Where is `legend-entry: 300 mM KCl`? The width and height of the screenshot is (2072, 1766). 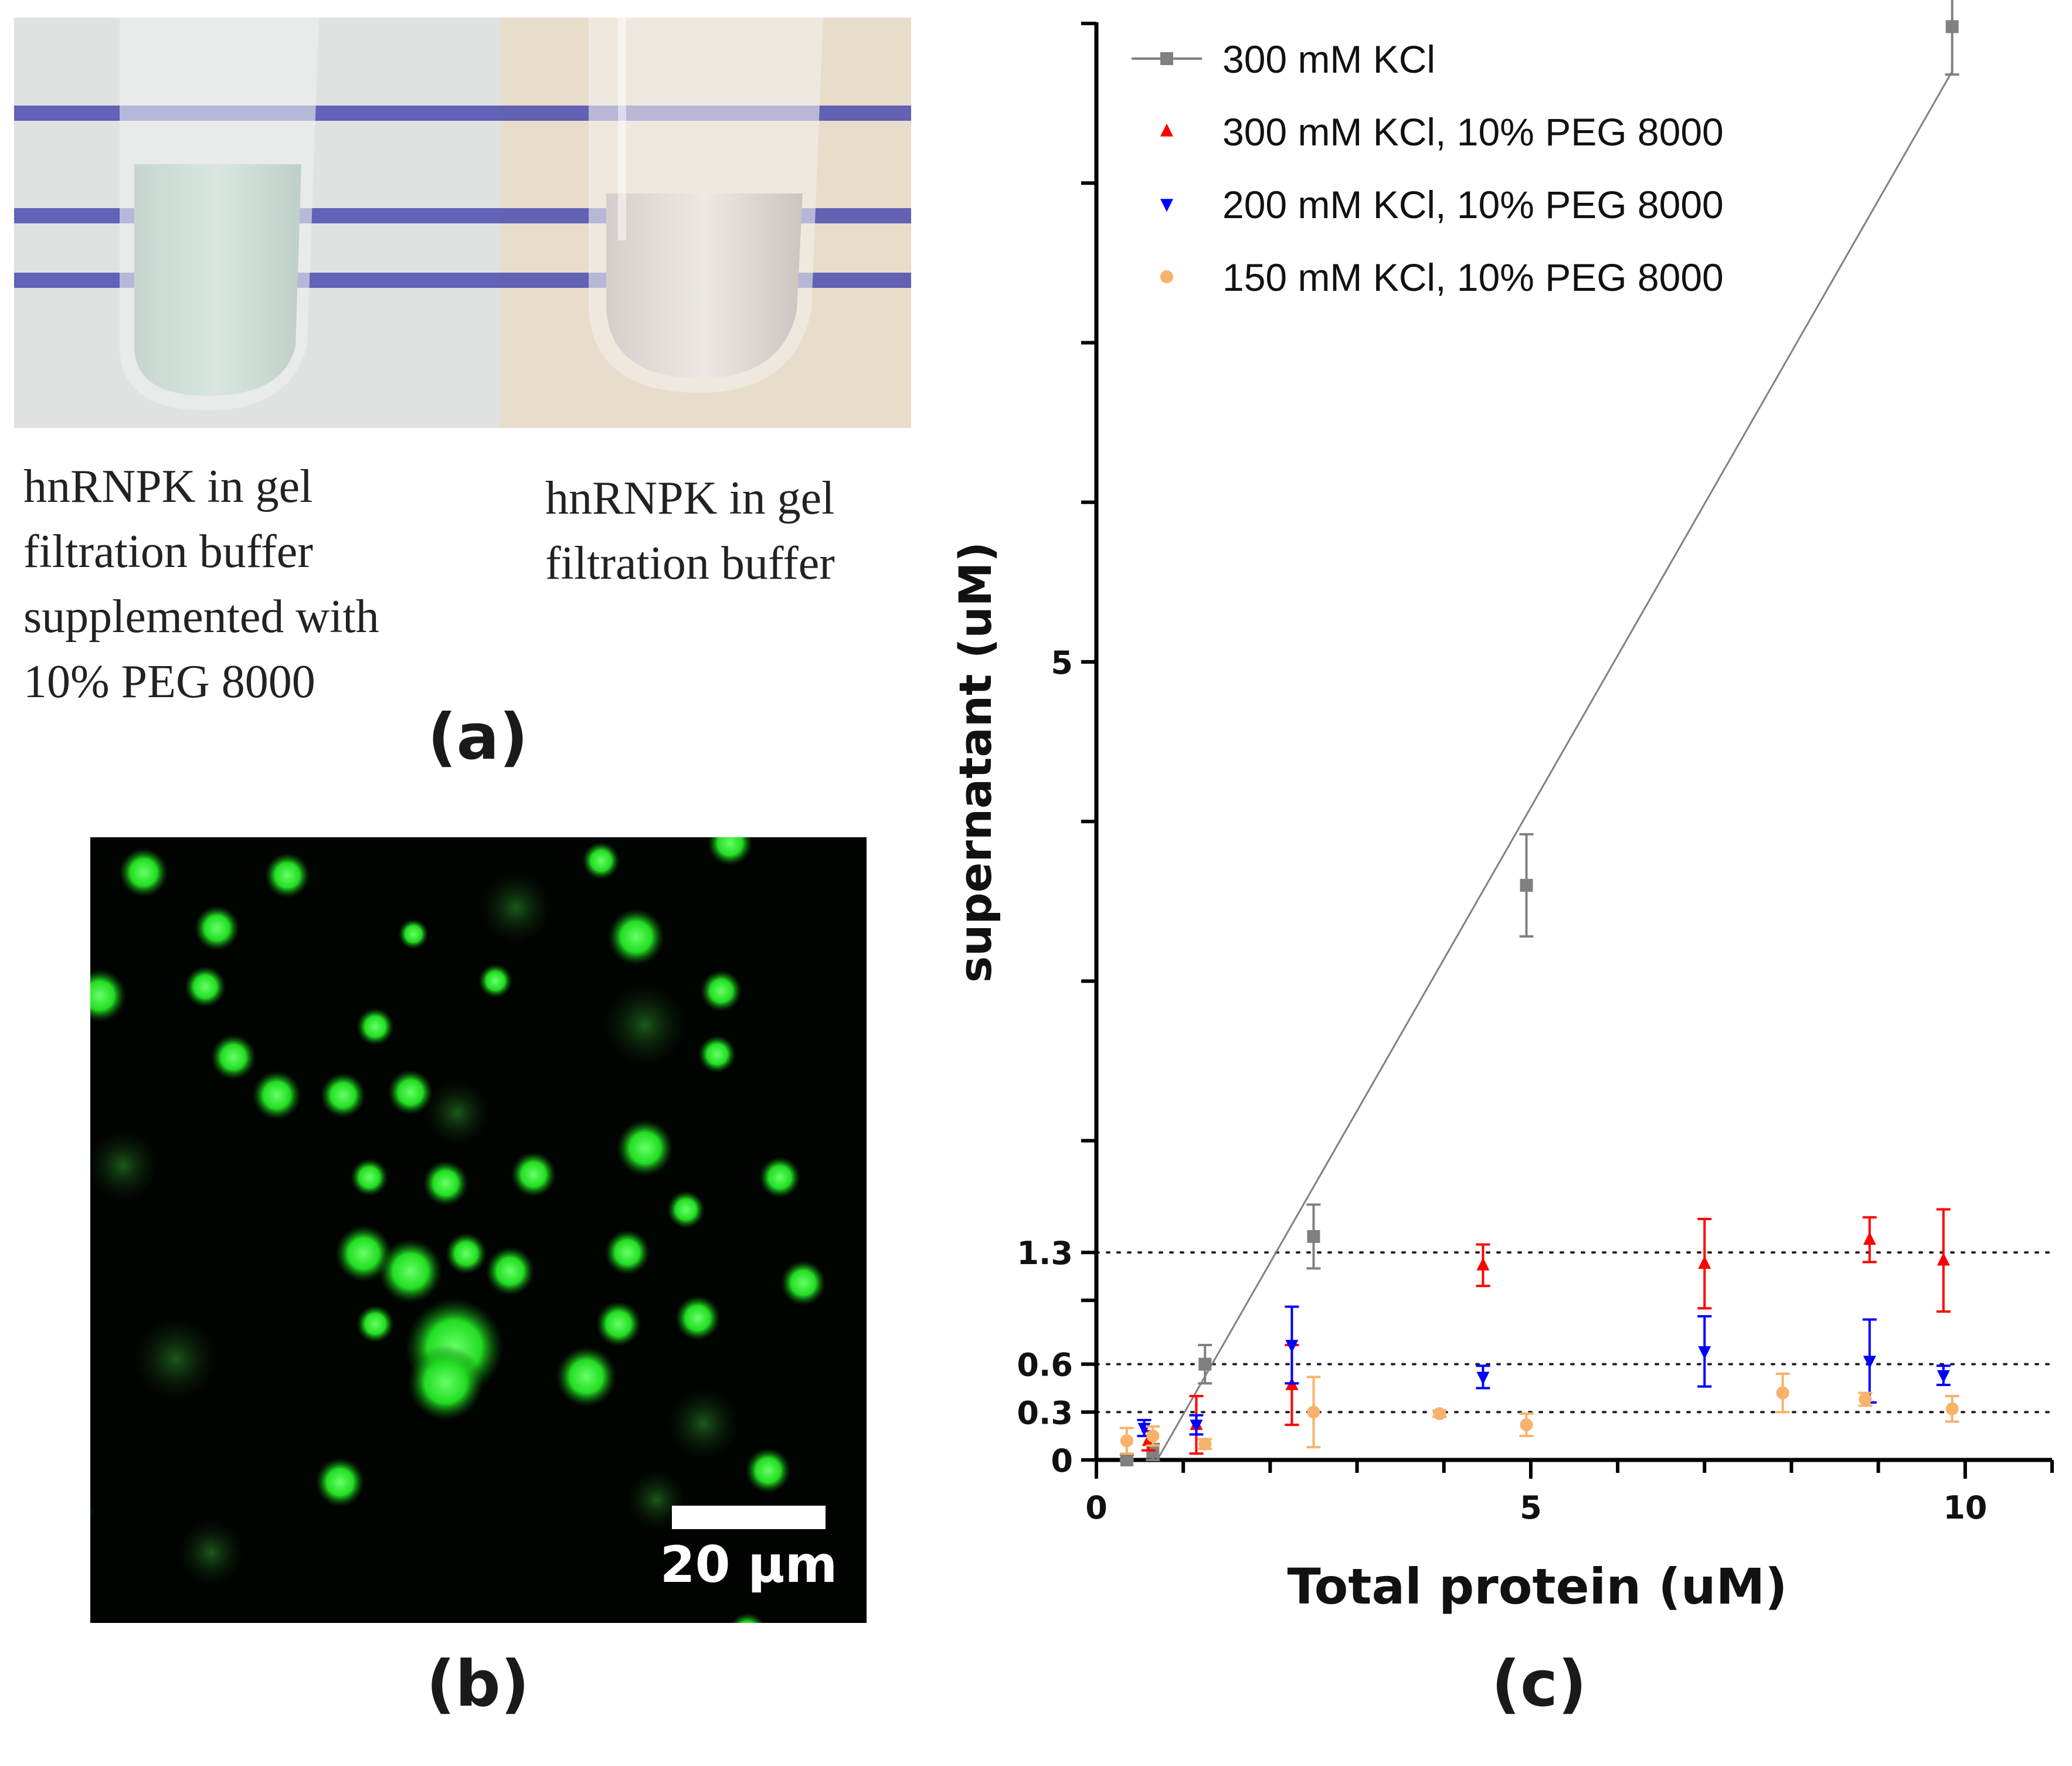
legend-entry: 300 mM KCl is located at coordinates (1283, 60).